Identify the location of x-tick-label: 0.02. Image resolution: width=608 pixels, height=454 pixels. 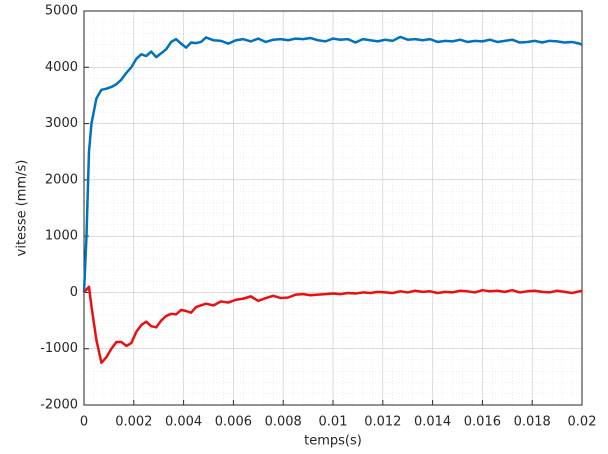
(582, 422).